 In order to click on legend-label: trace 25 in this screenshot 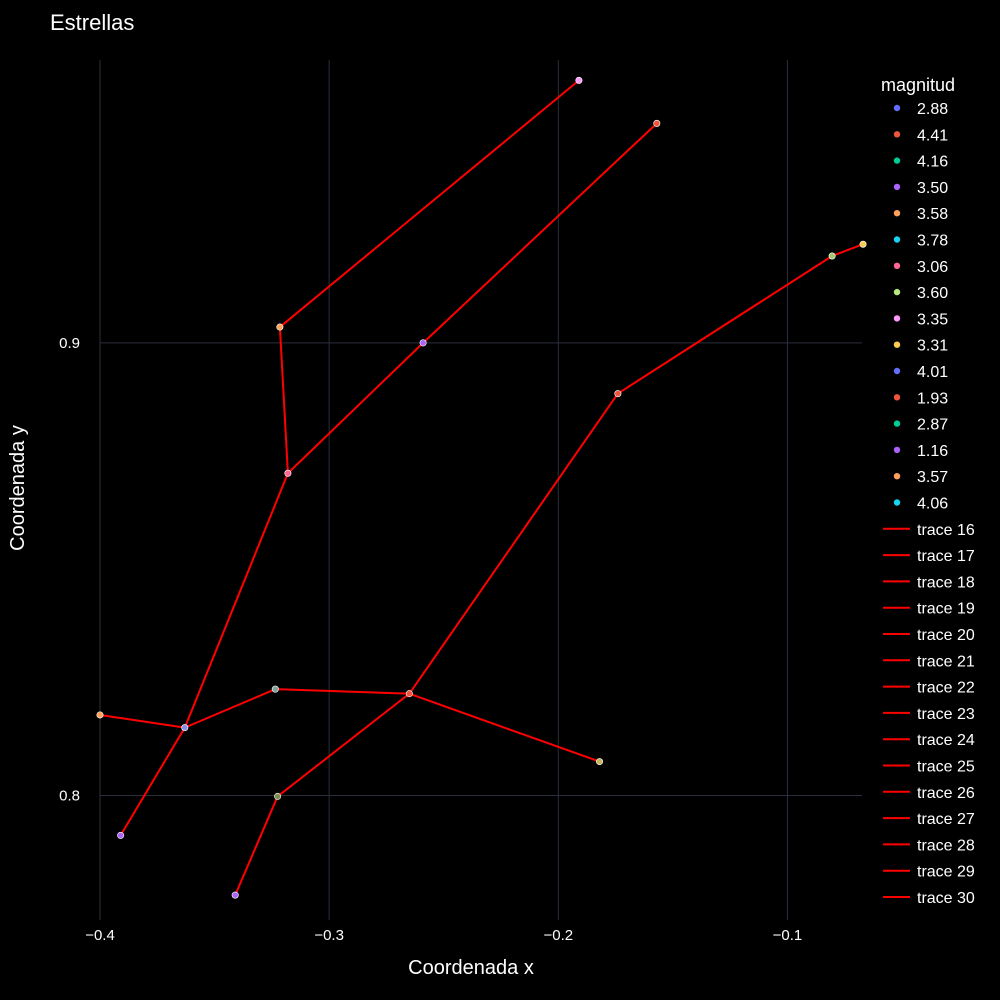, I will do `click(946, 767)`.